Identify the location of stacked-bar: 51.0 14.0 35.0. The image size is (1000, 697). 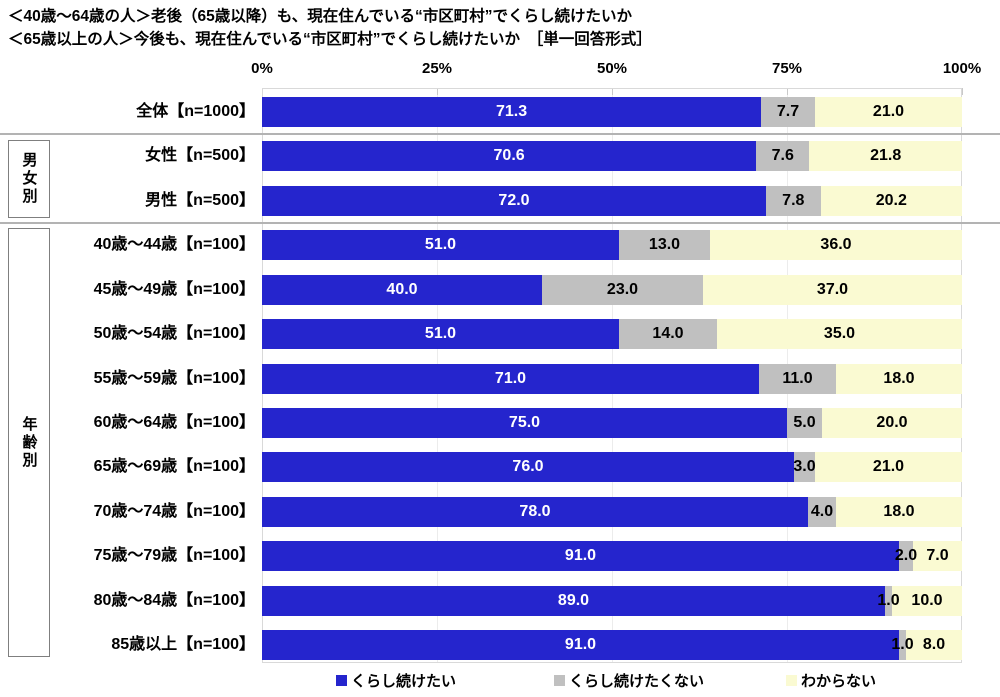
(612, 334).